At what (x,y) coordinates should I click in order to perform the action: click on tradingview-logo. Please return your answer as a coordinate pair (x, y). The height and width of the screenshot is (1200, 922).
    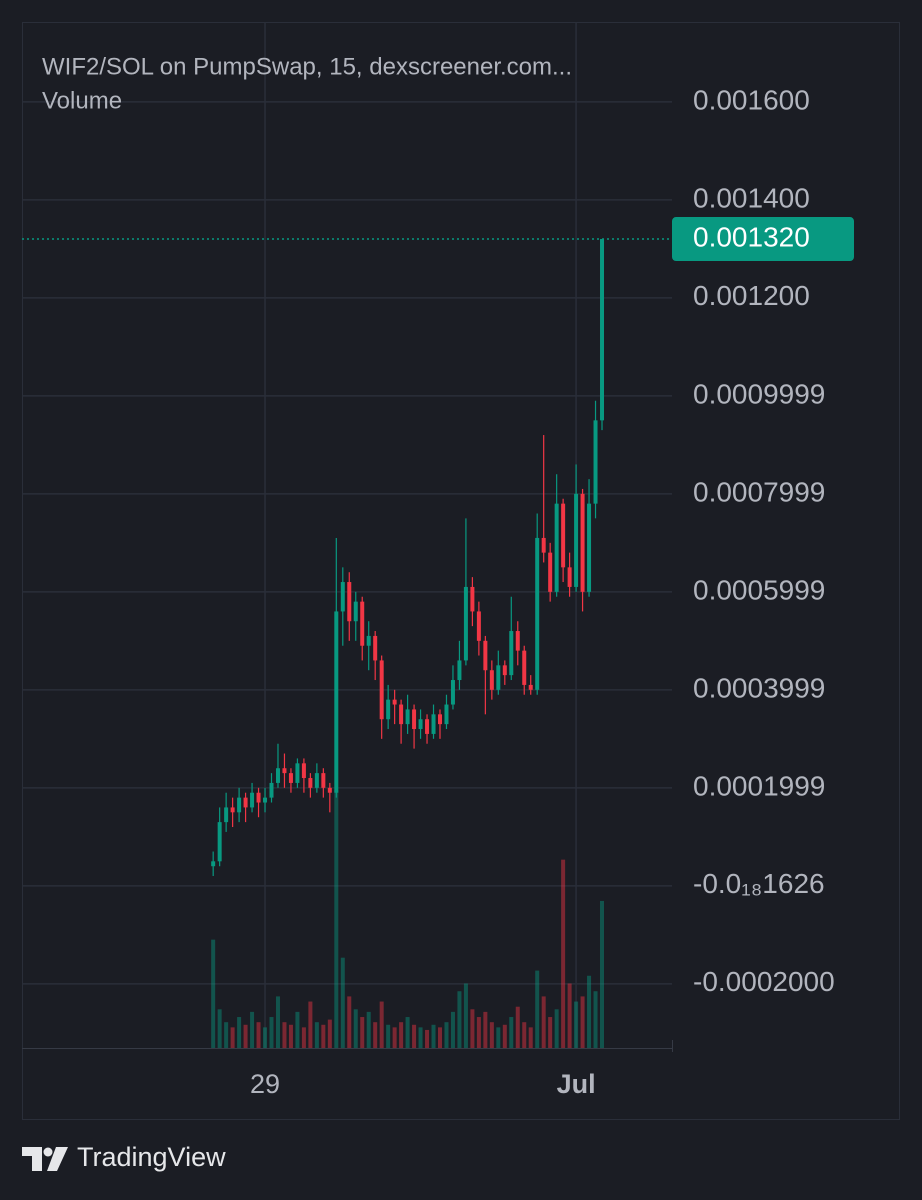
    Looking at the image, I should click on (45, 1159).